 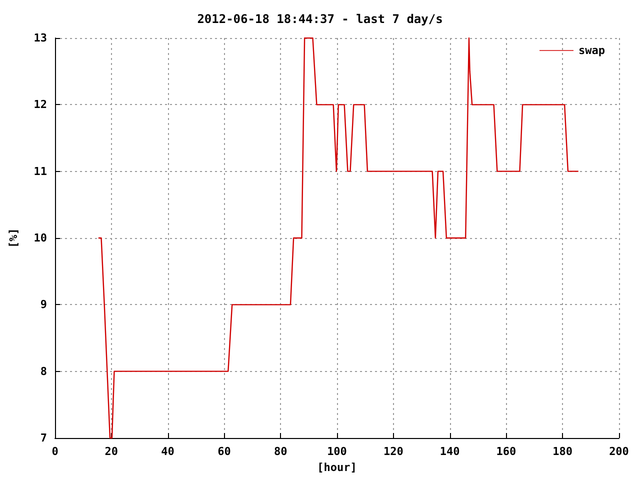 I want to click on x-tick-label: 0, so click(x=55, y=451).